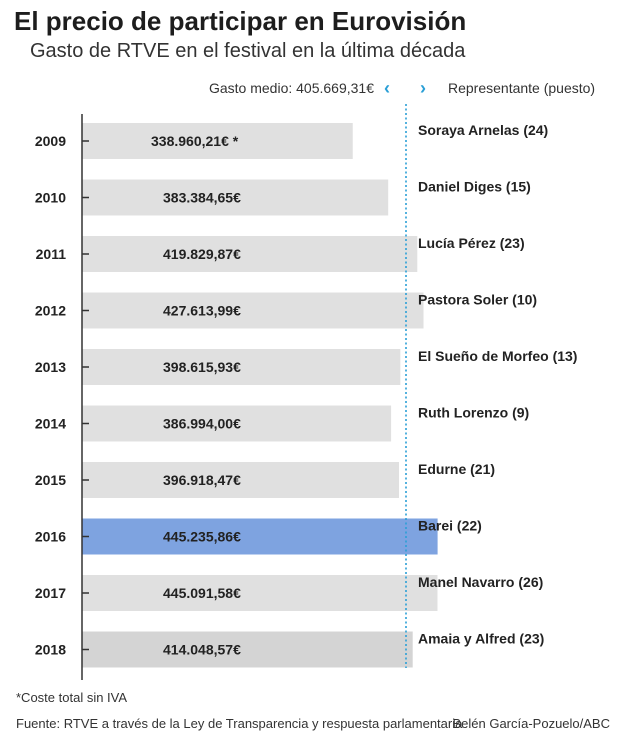  I want to click on year-label: 2015, so click(50, 480).